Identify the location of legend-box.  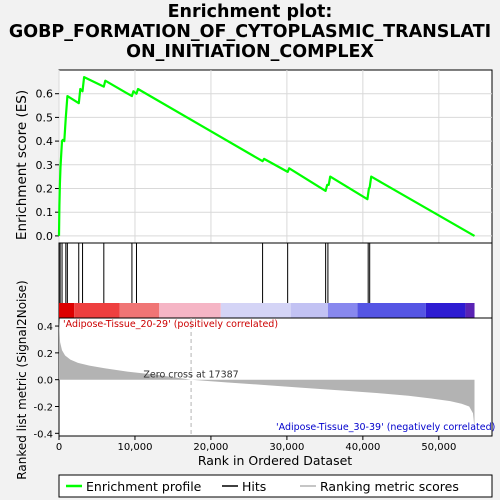
(275, 486).